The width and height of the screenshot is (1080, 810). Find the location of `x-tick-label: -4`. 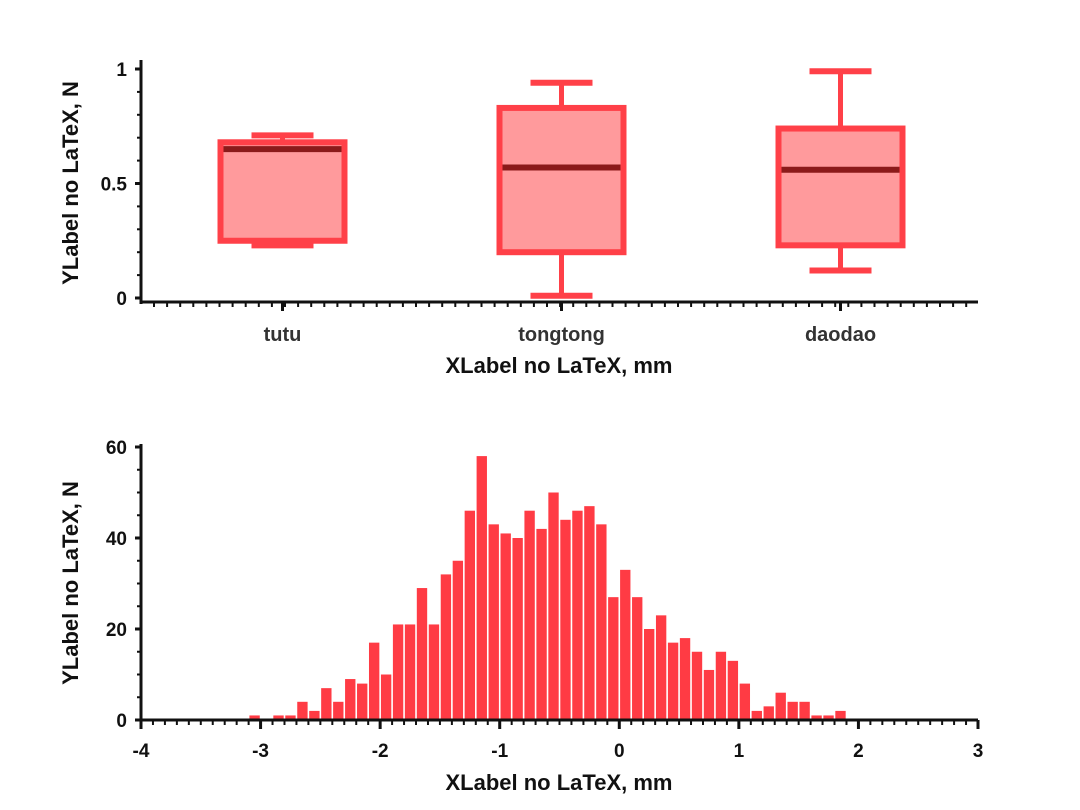

x-tick-label: -4 is located at coordinates (141, 751).